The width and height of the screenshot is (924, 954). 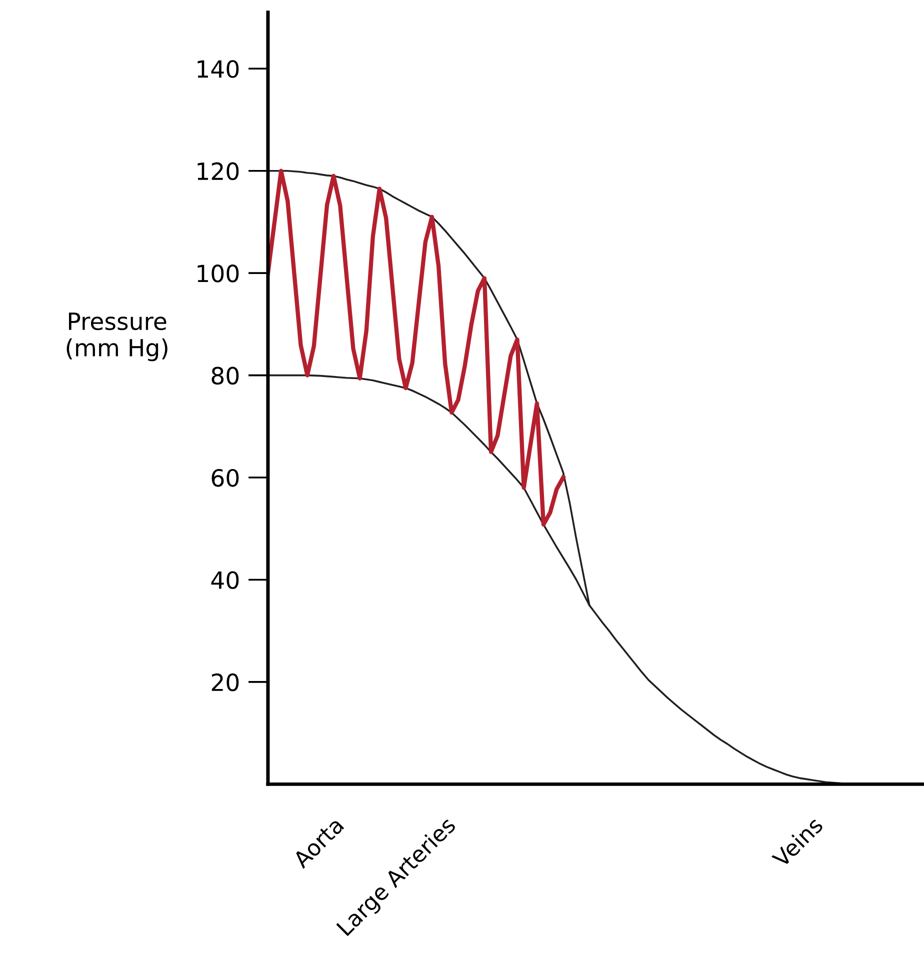 I want to click on y-tick-label: 140, so click(x=218, y=69).